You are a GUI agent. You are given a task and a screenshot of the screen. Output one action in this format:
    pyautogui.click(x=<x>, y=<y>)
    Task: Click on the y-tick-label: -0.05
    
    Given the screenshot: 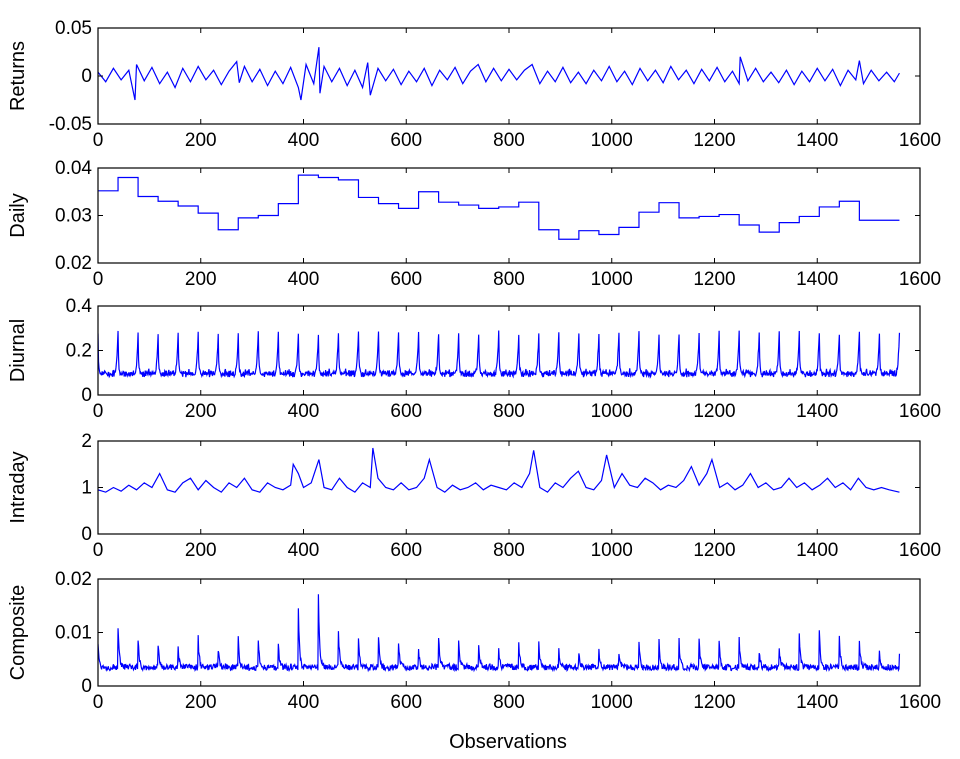 What is the action you would take?
    pyautogui.click(x=70, y=124)
    